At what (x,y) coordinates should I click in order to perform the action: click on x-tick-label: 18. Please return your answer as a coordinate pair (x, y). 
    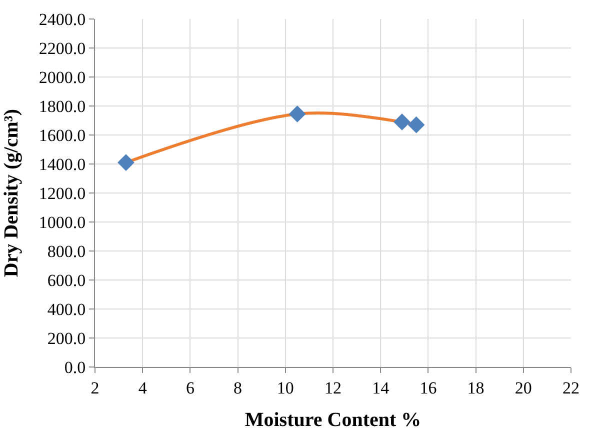
    Looking at the image, I should click on (475, 388).